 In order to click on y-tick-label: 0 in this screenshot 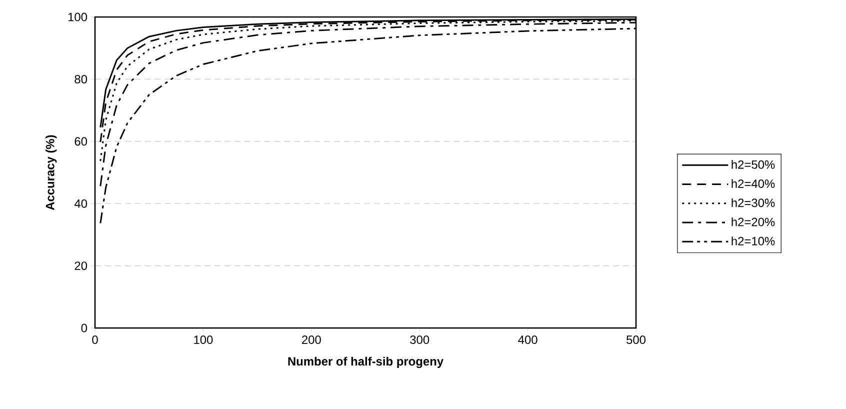, I will do `click(84, 328)`.